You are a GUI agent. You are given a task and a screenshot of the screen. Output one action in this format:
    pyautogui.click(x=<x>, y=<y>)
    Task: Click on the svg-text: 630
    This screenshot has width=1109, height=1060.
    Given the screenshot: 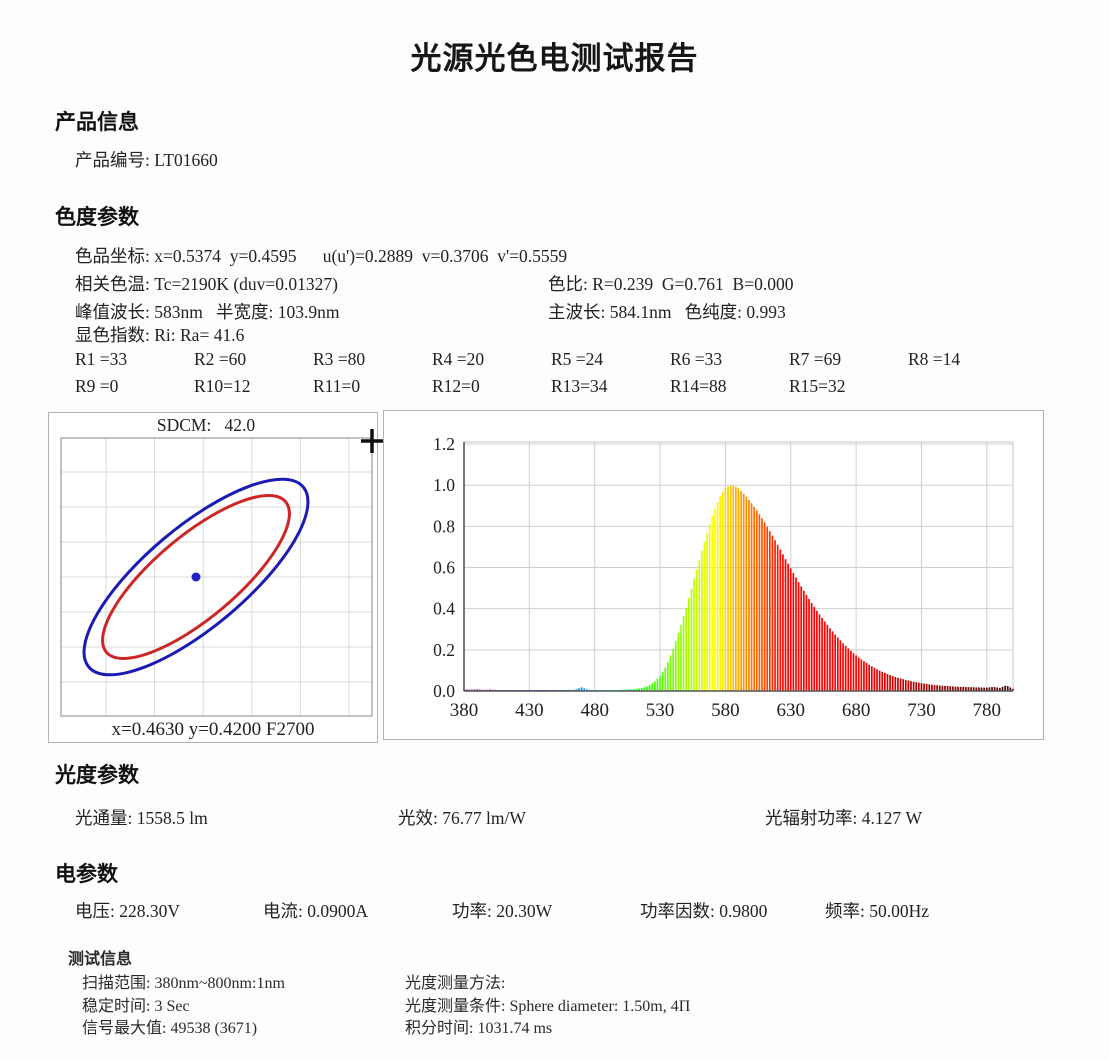 What is the action you would take?
    pyautogui.click(x=791, y=710)
    